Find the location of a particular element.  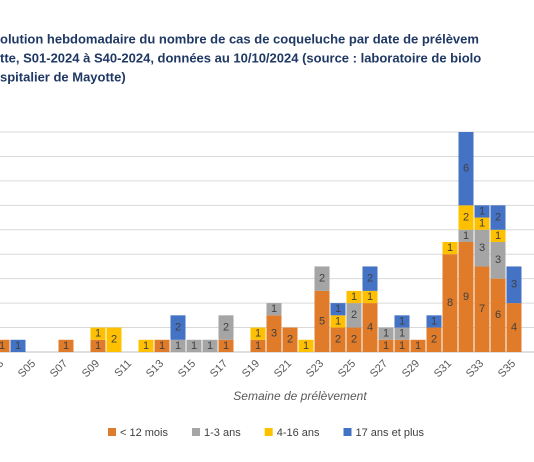

data-label: 7 is located at coordinates (482, 309).